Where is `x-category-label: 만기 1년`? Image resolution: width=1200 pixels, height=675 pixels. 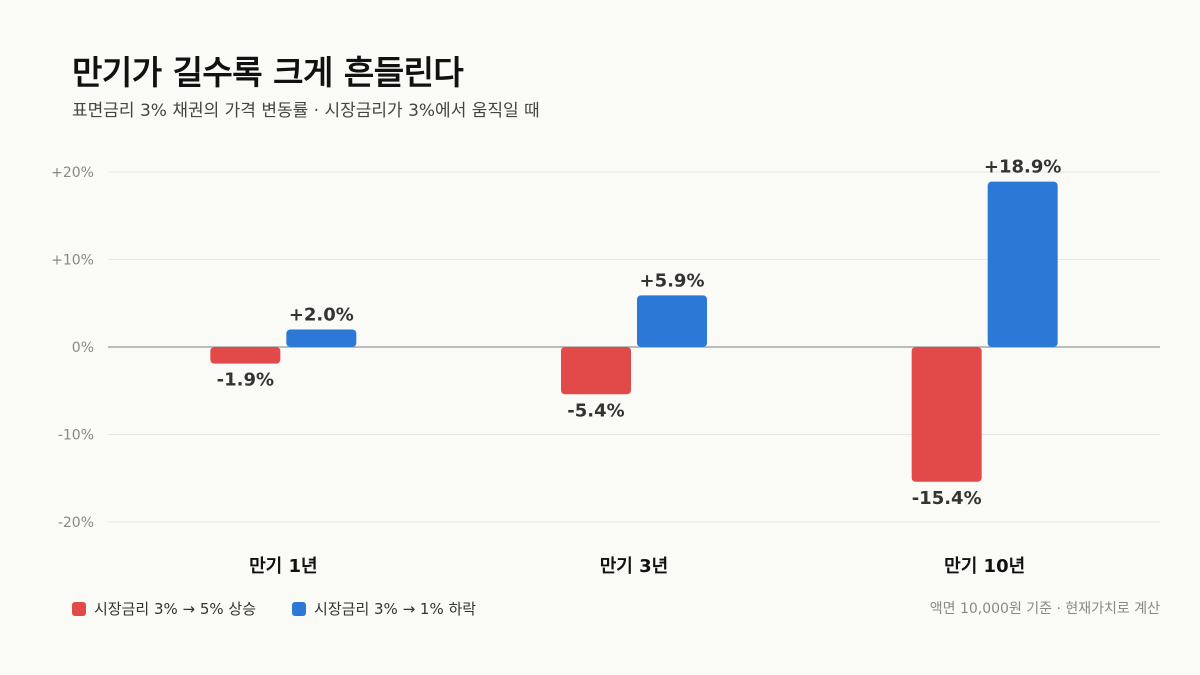
x-category-label: 만기 1년 is located at coordinates (283, 566).